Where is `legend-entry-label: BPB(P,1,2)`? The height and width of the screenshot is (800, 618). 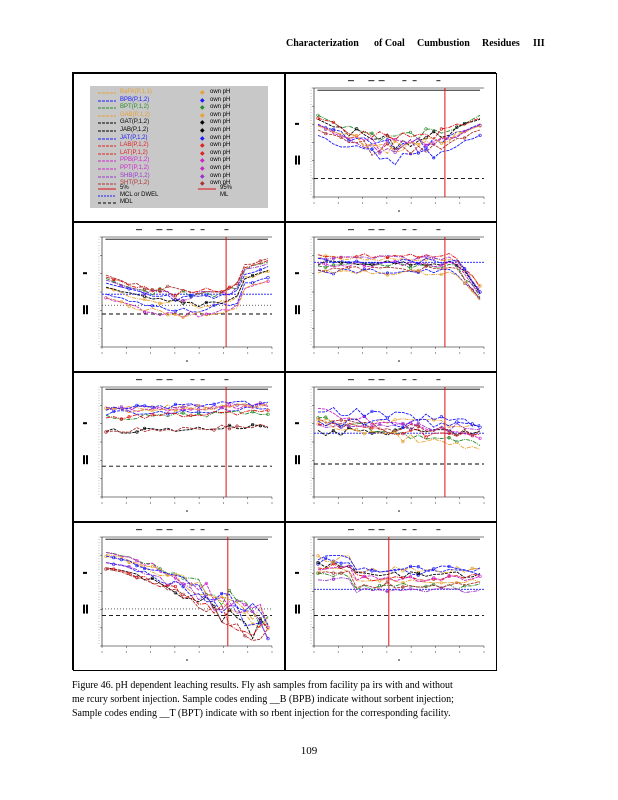 legend-entry-label: BPB(P,1,2) is located at coordinates (135, 99).